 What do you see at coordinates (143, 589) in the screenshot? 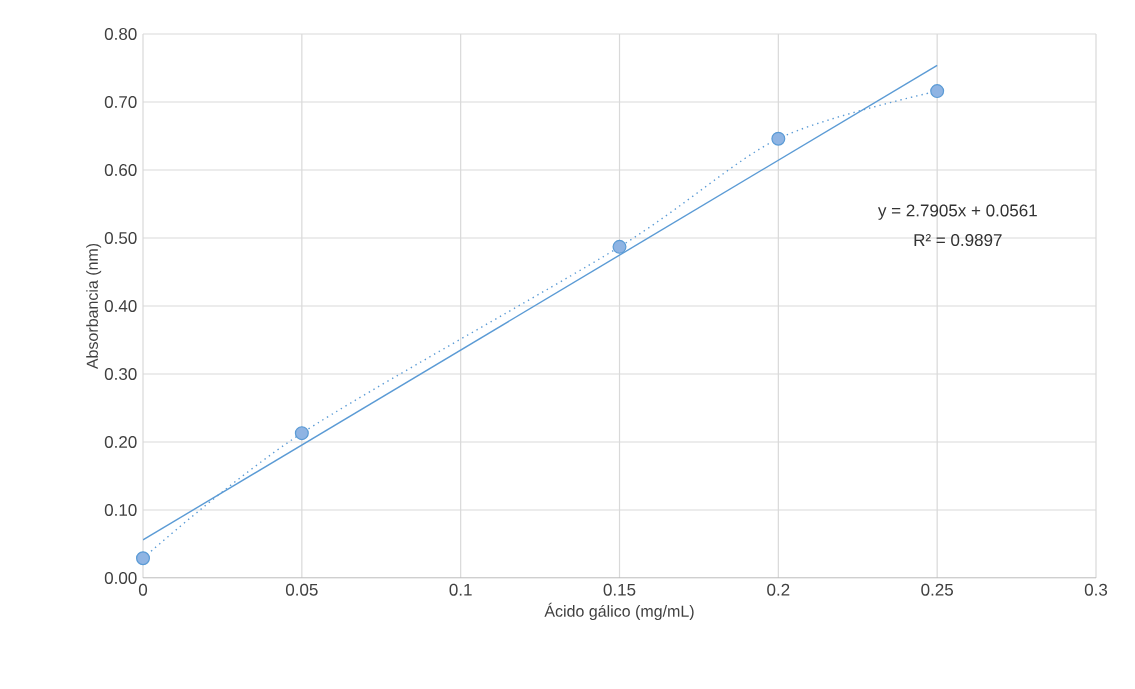
I see `x-tick-label: 0` at bounding box center [143, 589].